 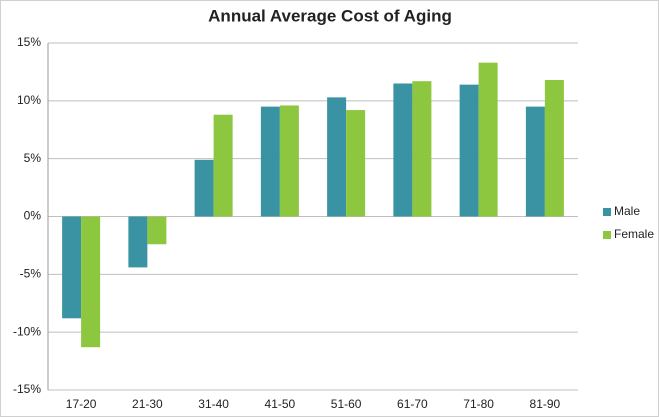 What do you see at coordinates (346, 404) in the screenshot?
I see `x-tick-label: 51-60` at bounding box center [346, 404].